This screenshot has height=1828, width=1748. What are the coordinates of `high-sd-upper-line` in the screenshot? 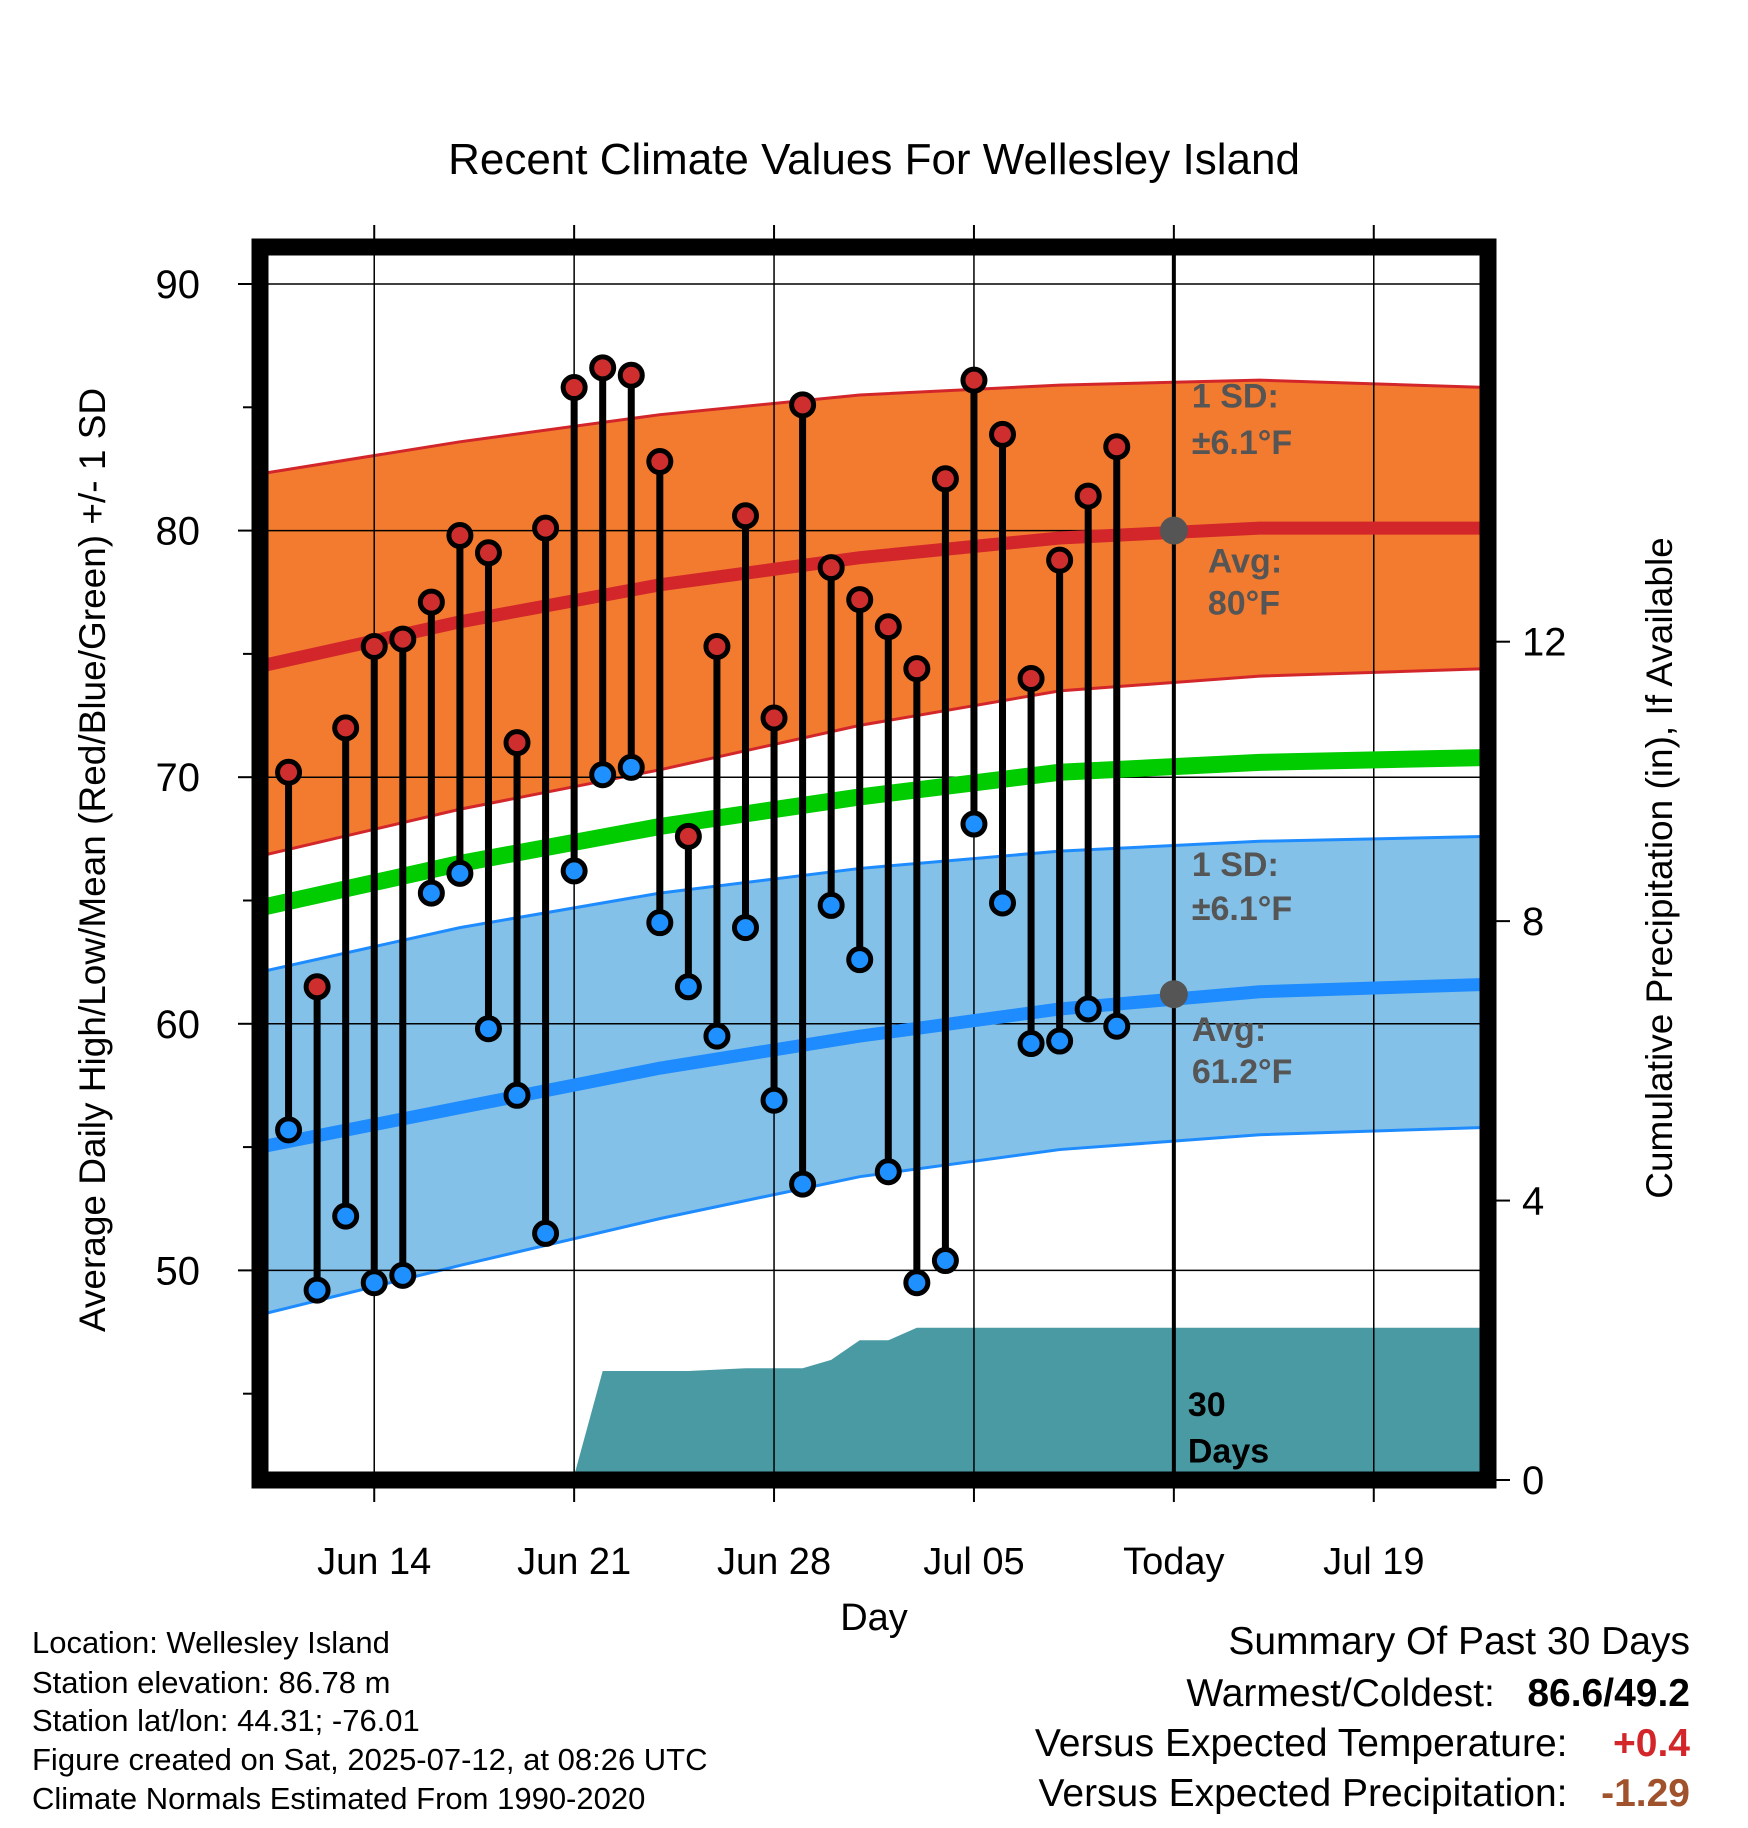 It's located at (874, 427).